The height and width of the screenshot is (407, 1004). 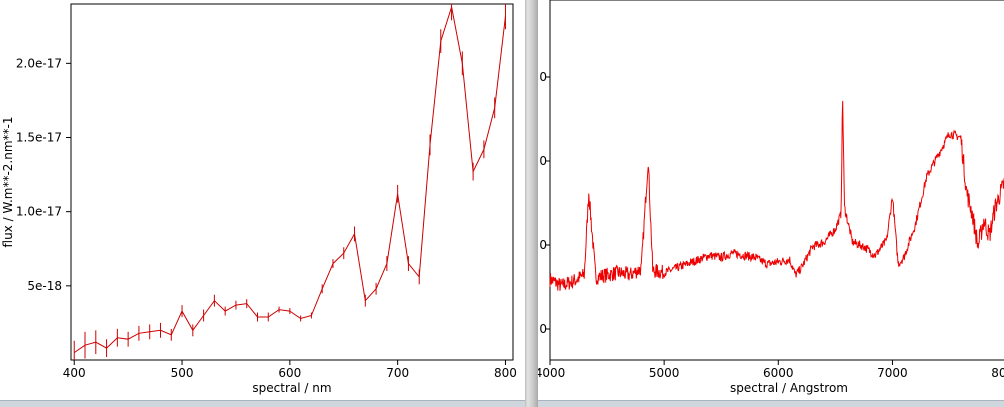 What do you see at coordinates (44, 286) in the screenshot?
I see `y-tick-label: 5e-18` at bounding box center [44, 286].